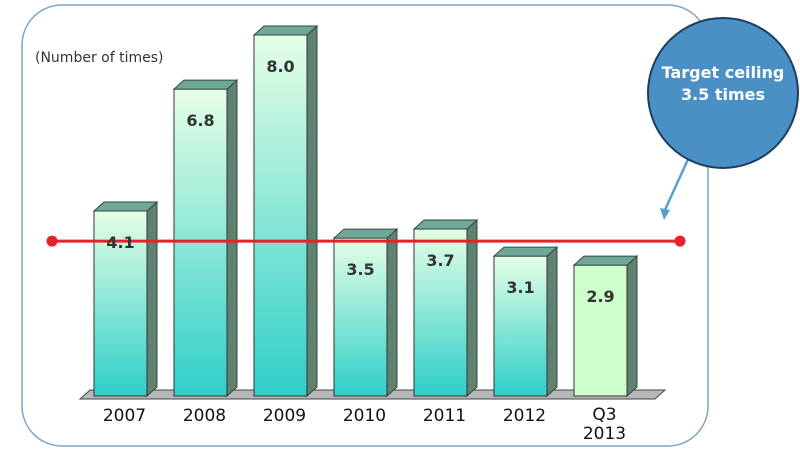  I want to click on reference-line-group, so click(366, 241).